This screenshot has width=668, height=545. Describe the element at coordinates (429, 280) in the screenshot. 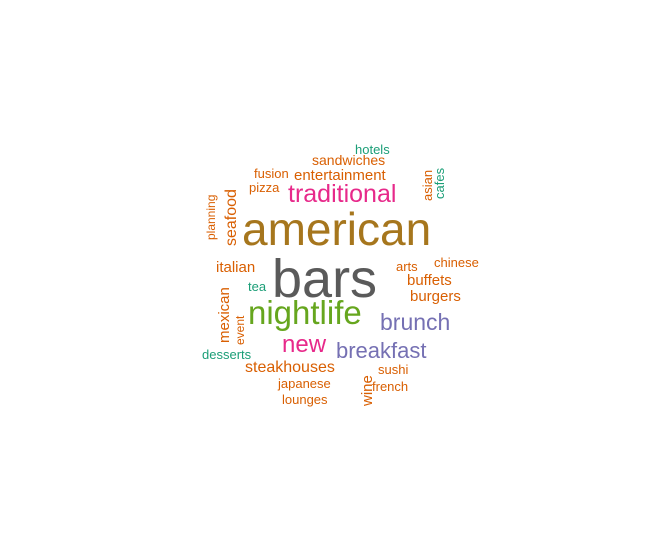

I see `word-buffets: buffets` at that location.